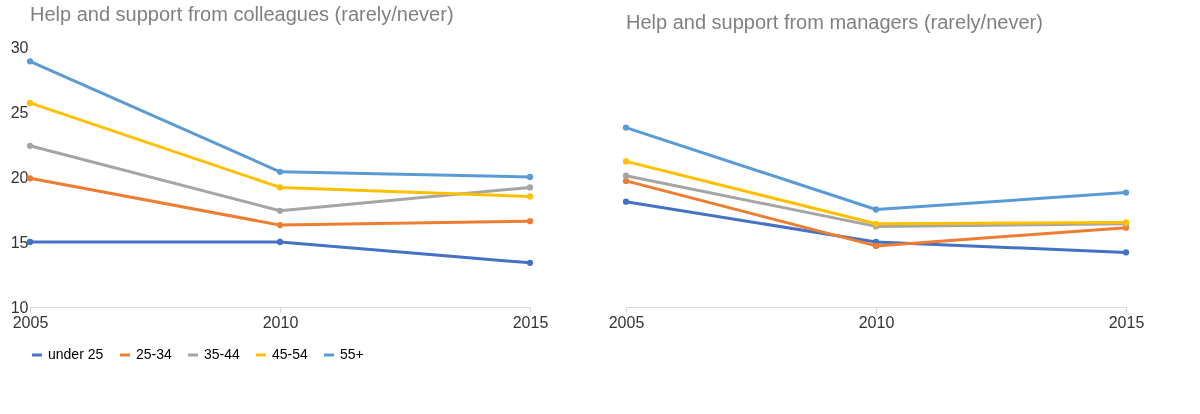  I want to click on legend-label: 25-34, so click(154, 354).